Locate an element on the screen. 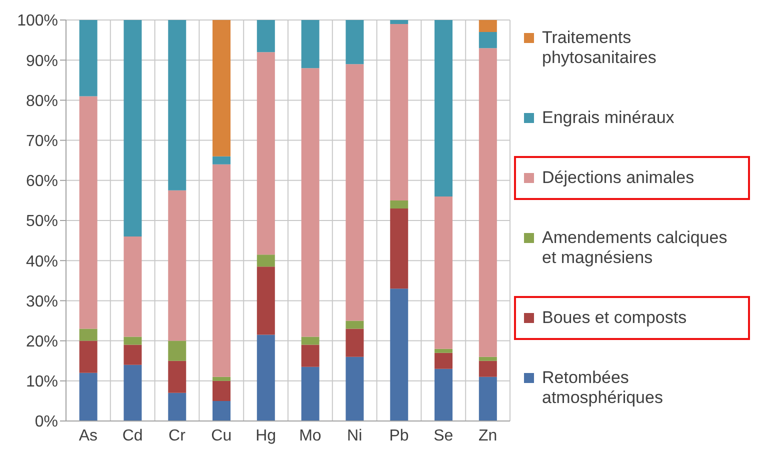 This screenshot has width=778, height=459. x-tick-label: Cd is located at coordinates (132, 435).